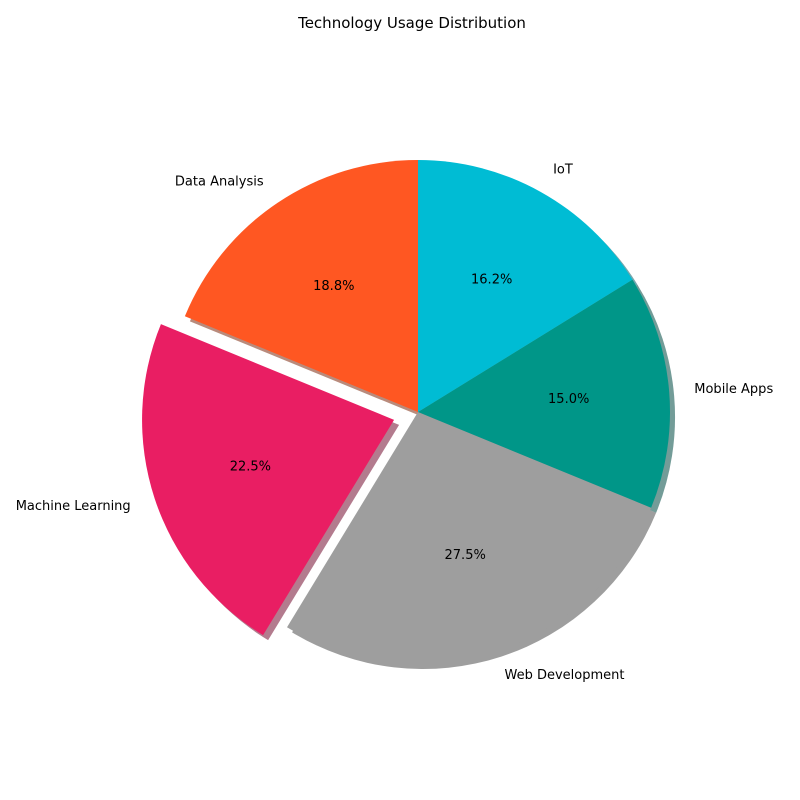 The height and width of the screenshot is (800, 800). What do you see at coordinates (73, 506) in the screenshot?
I see `slice-label-machine-learning: Machine Learning` at bounding box center [73, 506].